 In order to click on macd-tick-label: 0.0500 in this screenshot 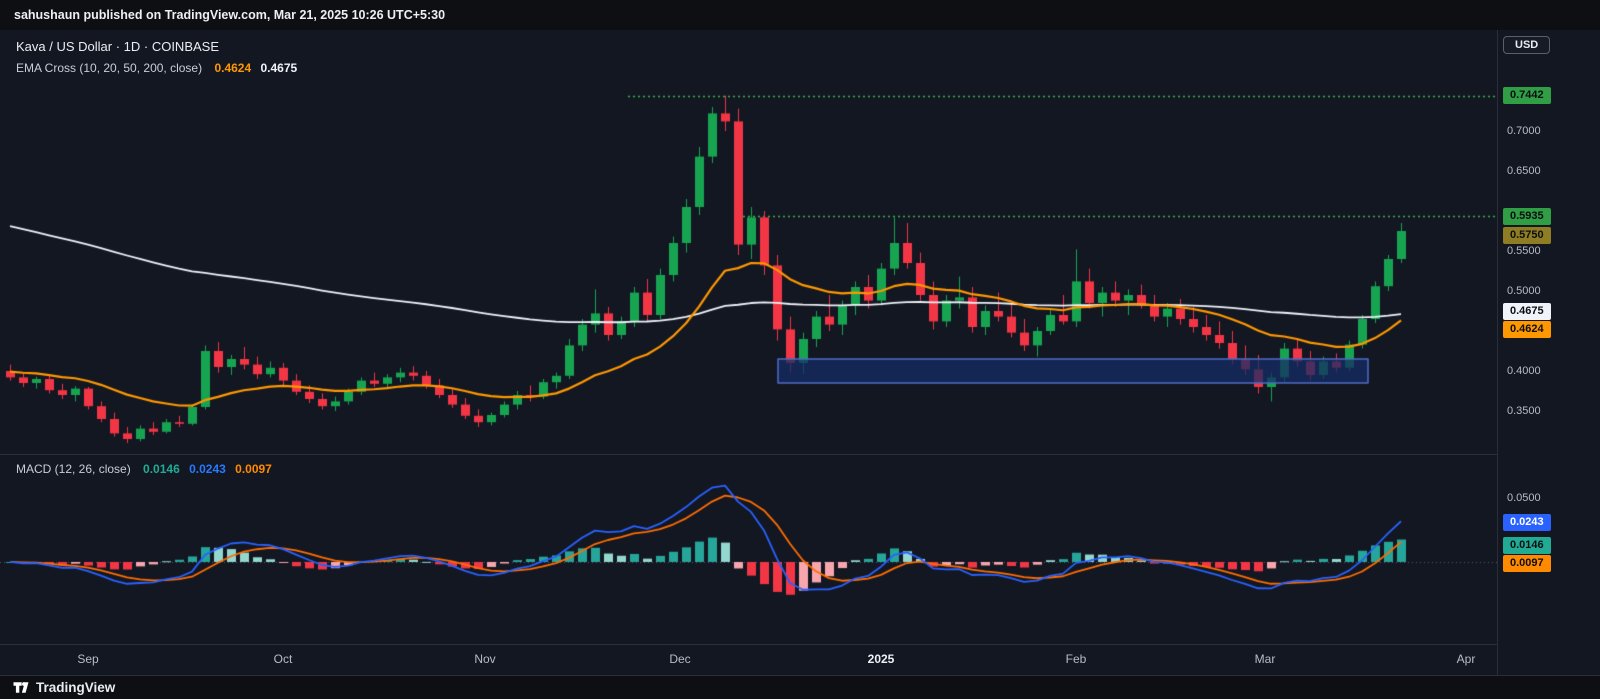, I will do `click(1524, 498)`.